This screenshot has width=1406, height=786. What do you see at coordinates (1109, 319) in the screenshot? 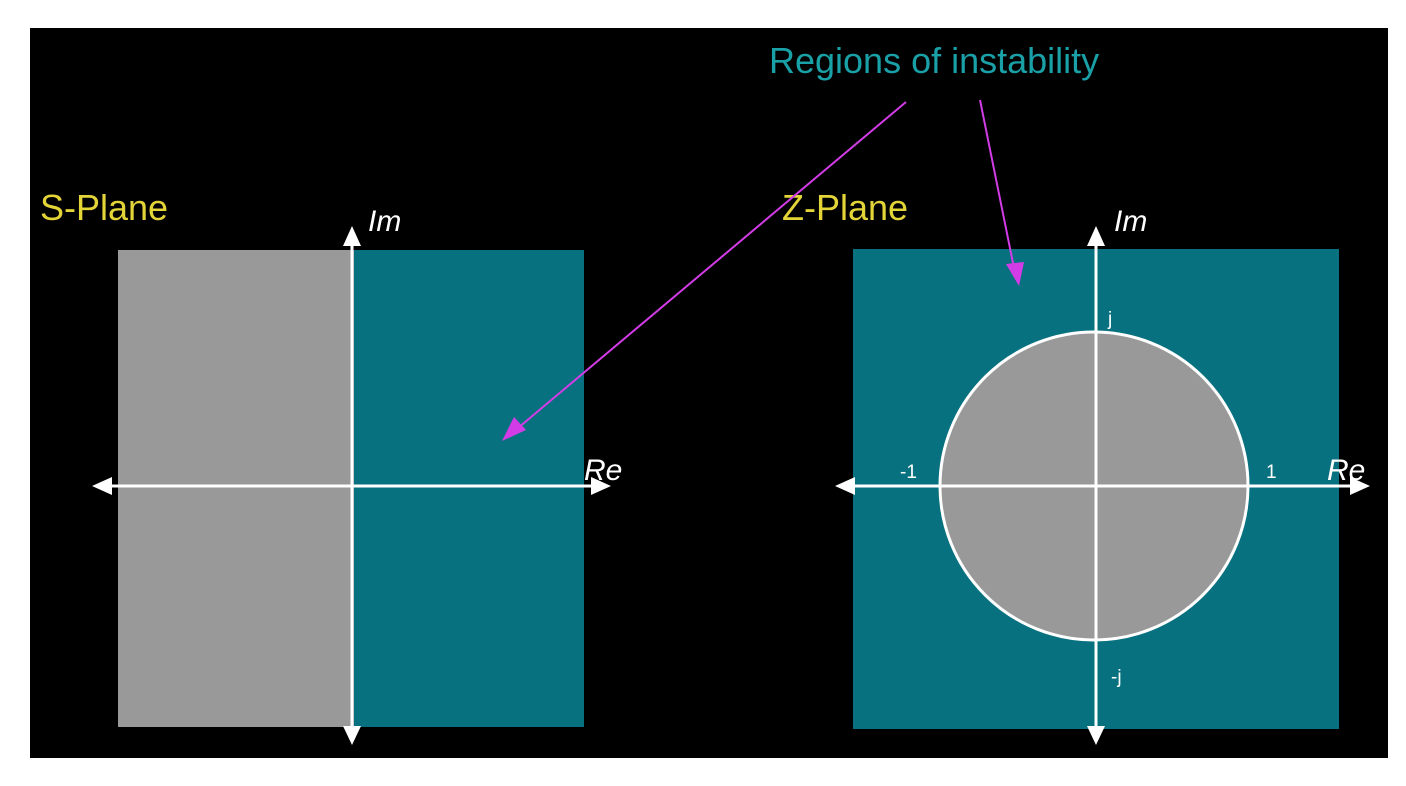
I see `z-plane-tick-j: j` at bounding box center [1109, 319].